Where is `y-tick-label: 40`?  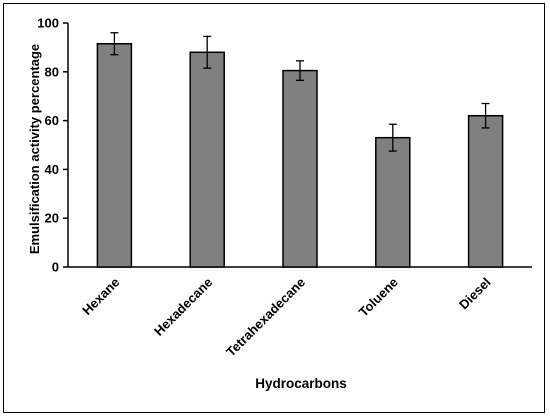 y-tick-label: 40 is located at coordinates (52, 169).